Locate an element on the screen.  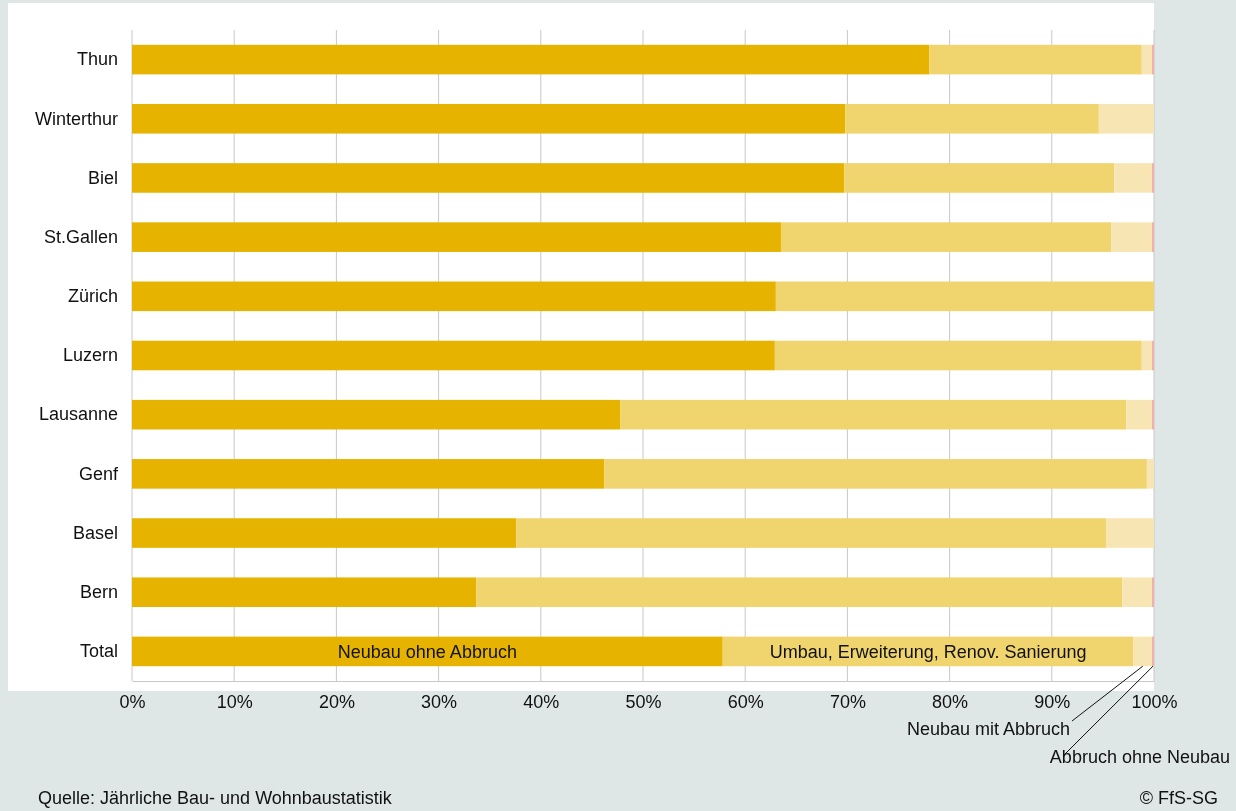
y-tick-label: Thun is located at coordinates (97, 59).